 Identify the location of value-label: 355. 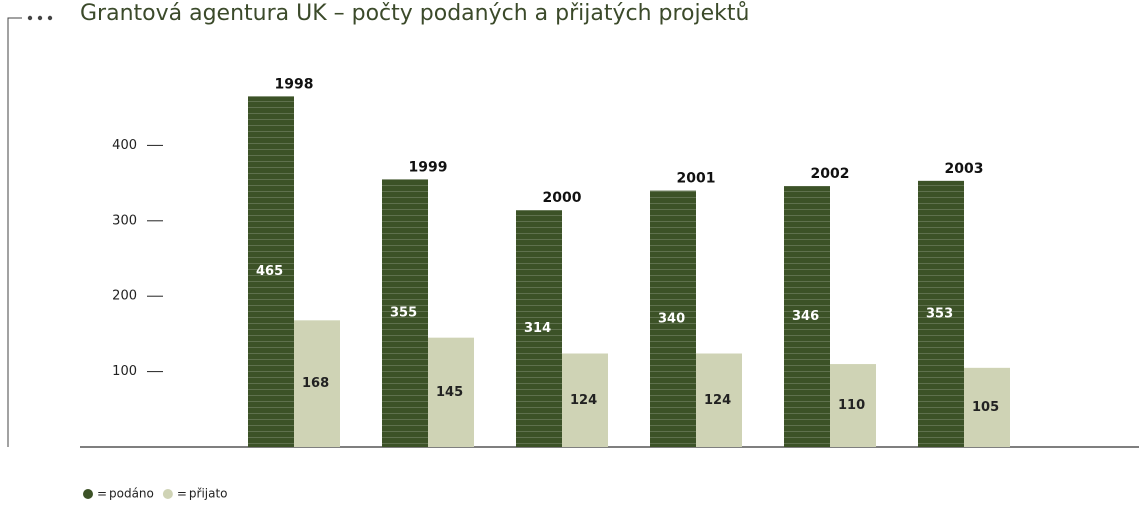
(403, 313).